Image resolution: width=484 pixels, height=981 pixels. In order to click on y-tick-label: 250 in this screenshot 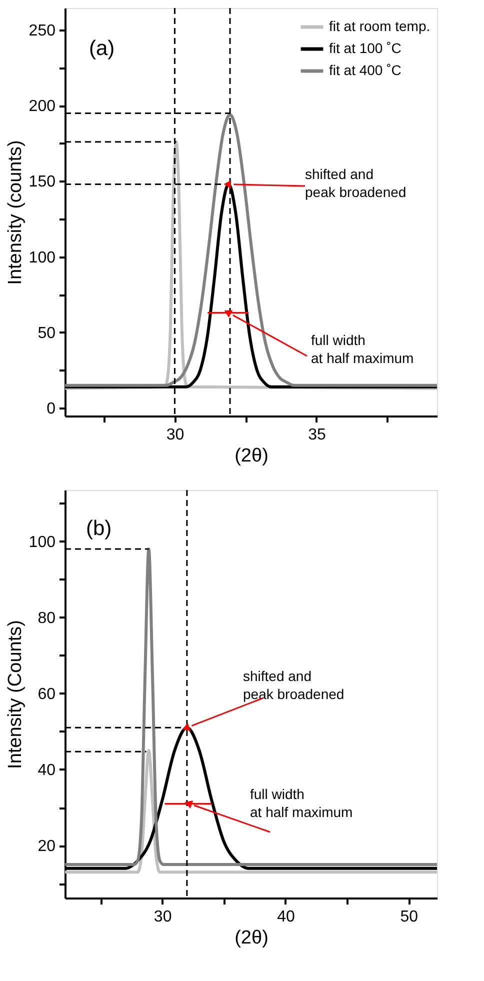, I will do `click(42, 31)`.